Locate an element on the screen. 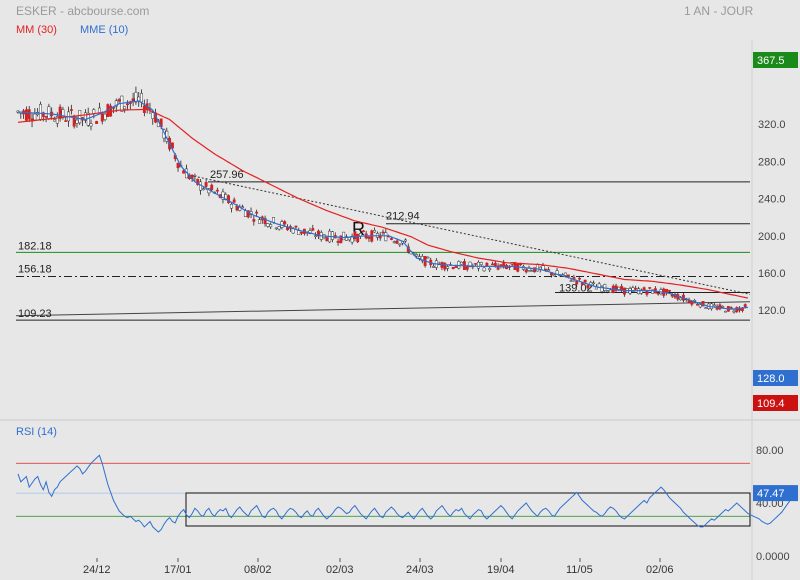 The height and width of the screenshot is (580, 800). price-y-tick: 160.0 is located at coordinates (772, 274).